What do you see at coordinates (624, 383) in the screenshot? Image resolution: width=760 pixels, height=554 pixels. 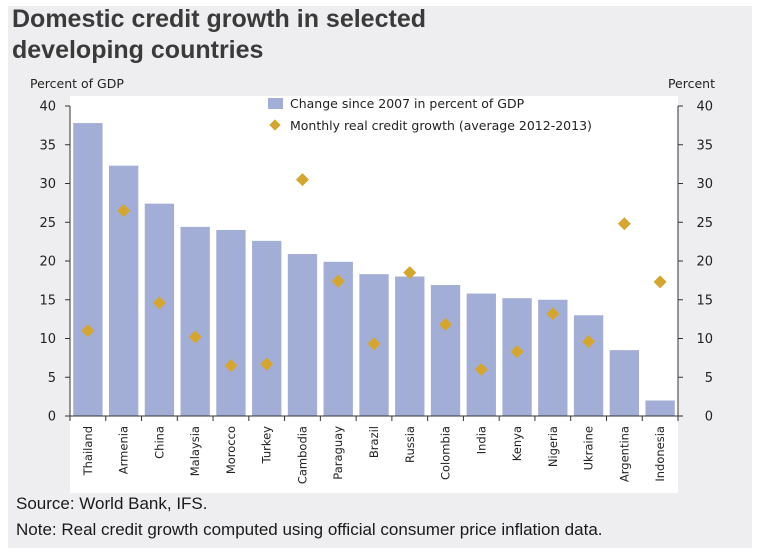 I see `bar-argentina` at bounding box center [624, 383].